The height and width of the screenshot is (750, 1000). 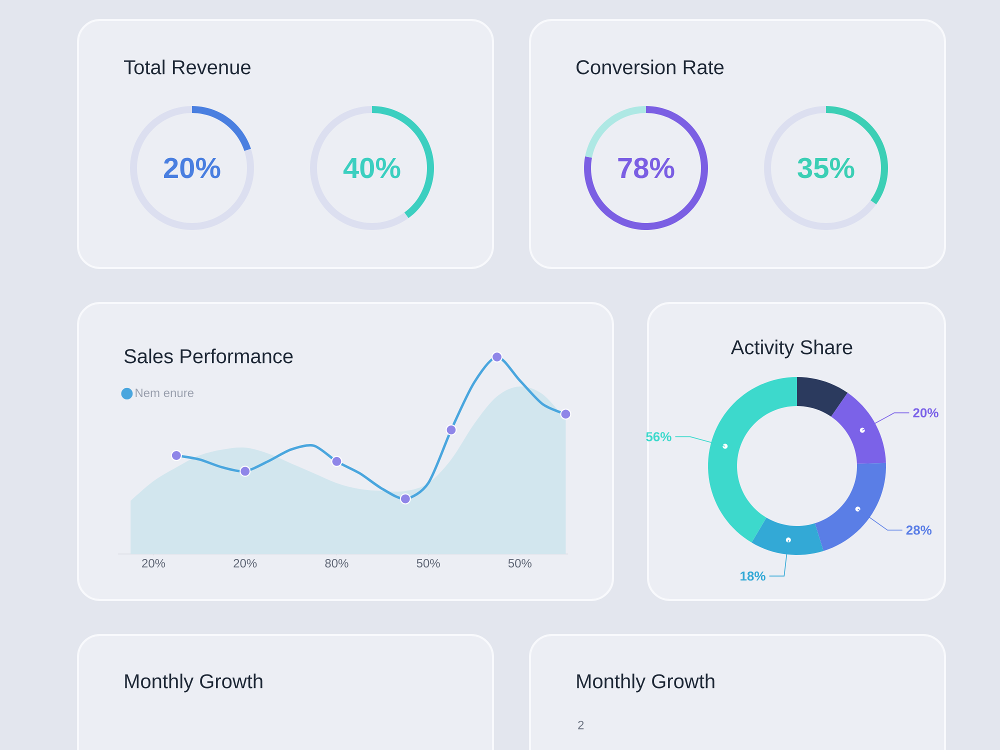 I want to click on data-label: 28%, so click(x=919, y=530).